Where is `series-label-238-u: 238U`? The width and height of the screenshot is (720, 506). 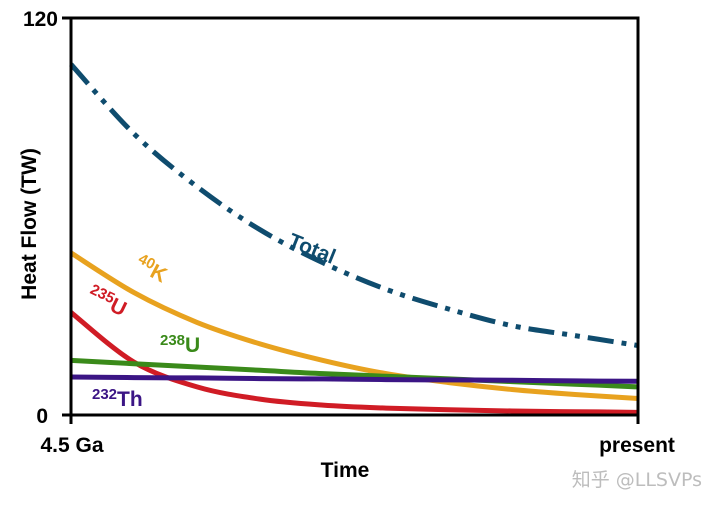 series-label-238-u: 238U is located at coordinates (180, 344).